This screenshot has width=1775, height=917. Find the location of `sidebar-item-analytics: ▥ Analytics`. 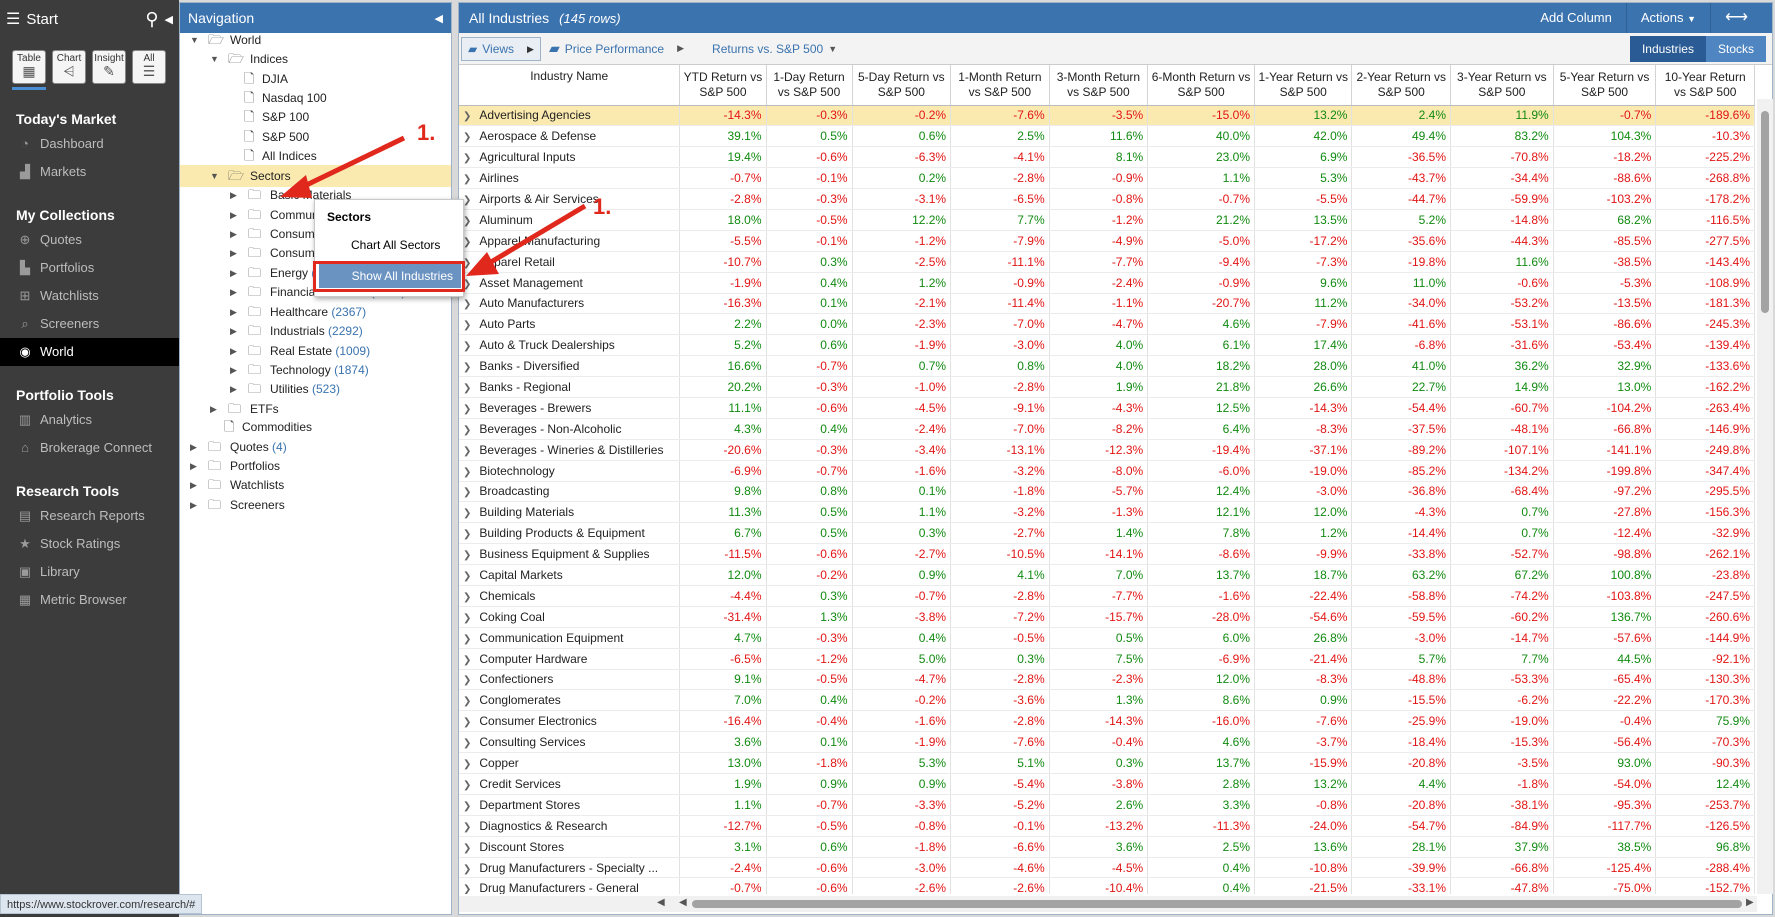

sidebar-item-analytics: ▥ Analytics is located at coordinates (89, 420).